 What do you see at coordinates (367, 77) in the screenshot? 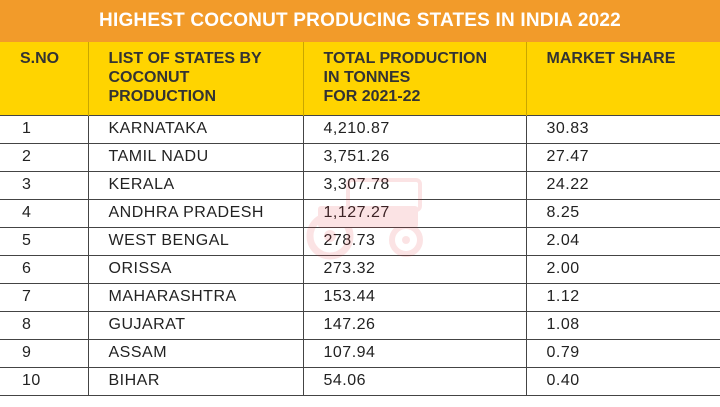
I see `column-header-production-line2: IN TONNES` at bounding box center [367, 77].